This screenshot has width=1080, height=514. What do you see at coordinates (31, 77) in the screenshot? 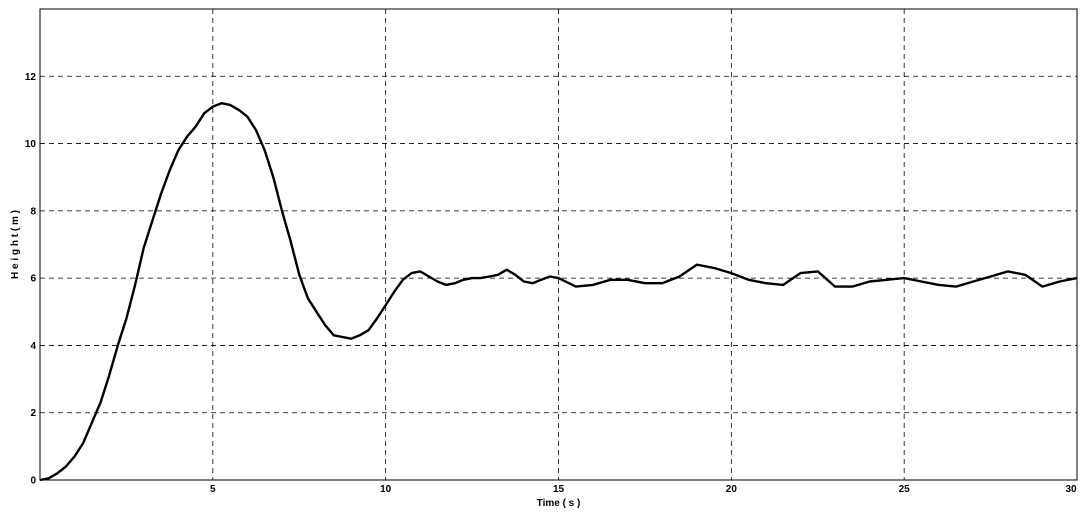
I see `y-tick-label: 12` at bounding box center [31, 77].